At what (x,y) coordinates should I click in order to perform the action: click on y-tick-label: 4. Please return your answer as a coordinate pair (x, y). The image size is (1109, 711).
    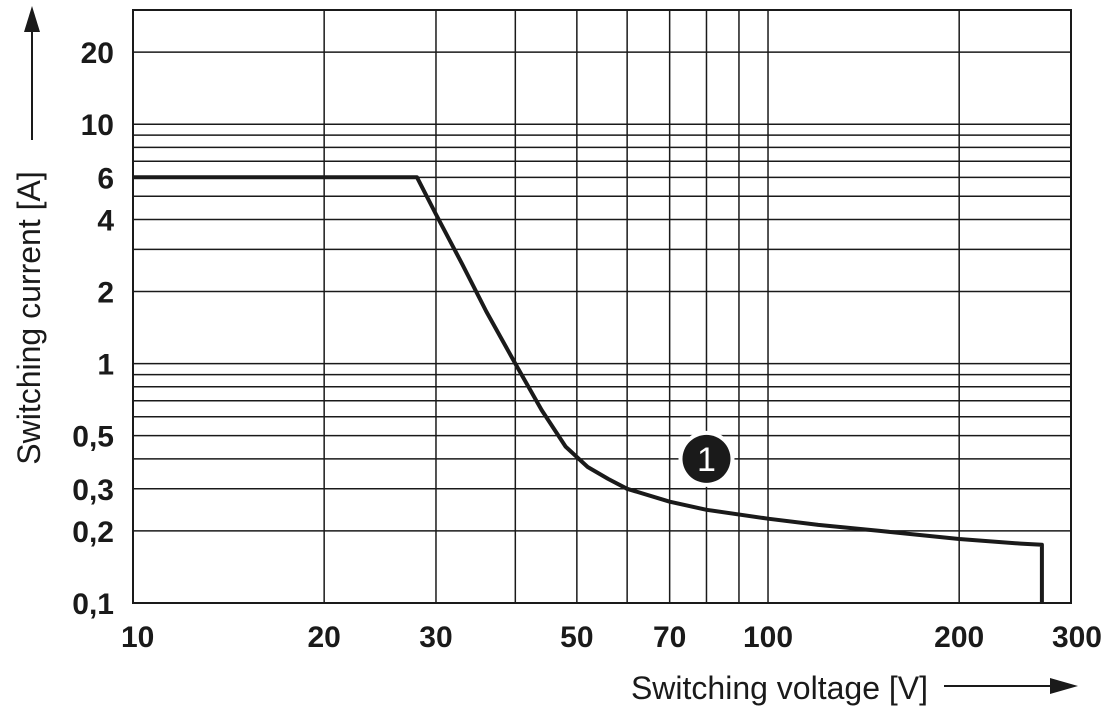
    Looking at the image, I should click on (105, 220).